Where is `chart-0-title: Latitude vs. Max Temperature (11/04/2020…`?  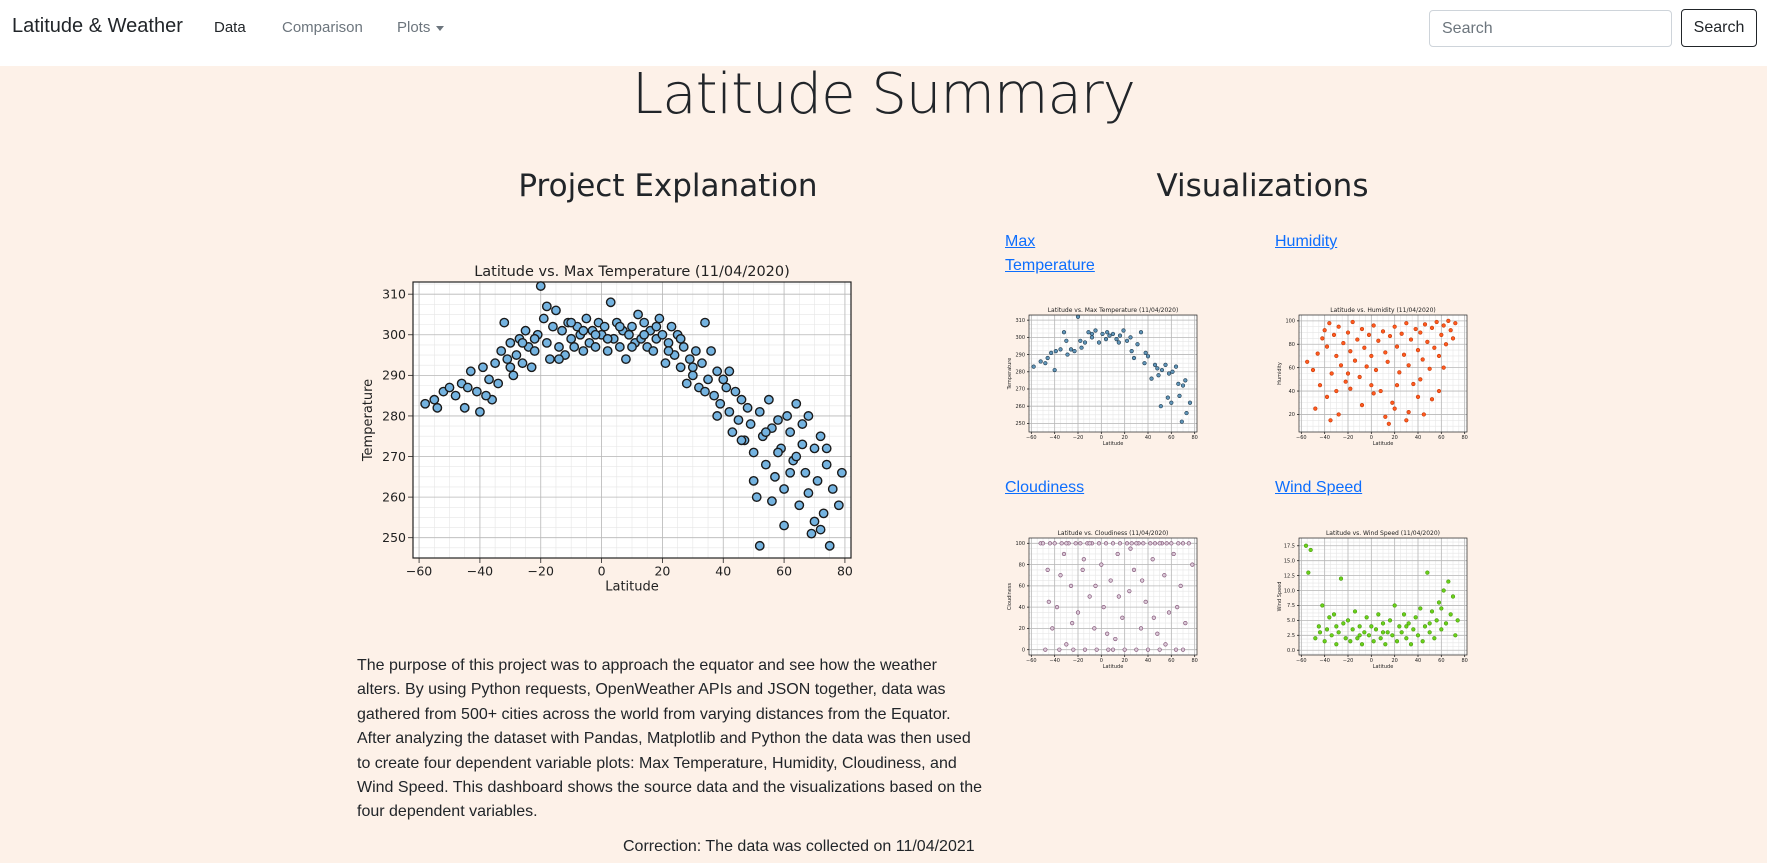
chart-0-title: Latitude vs. Max Temperature (11/04/2020… is located at coordinates (632, 272).